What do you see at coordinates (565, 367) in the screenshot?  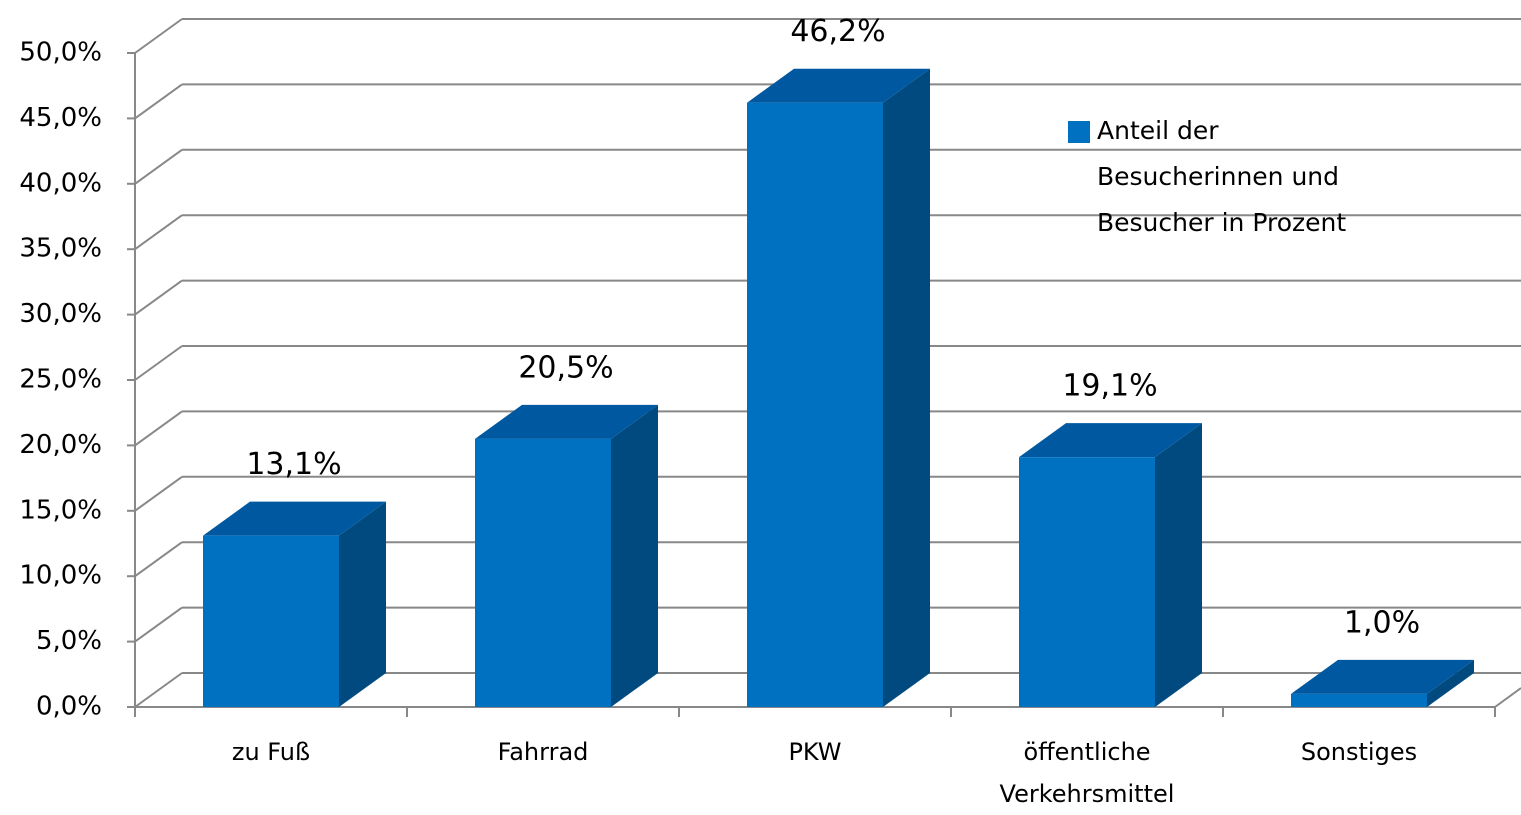 I see `data-label: 20,5%` at bounding box center [565, 367].